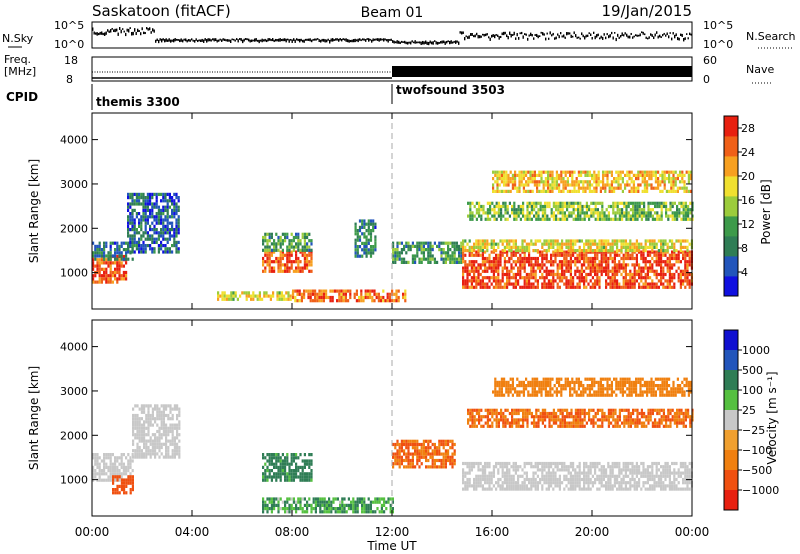 The height and width of the screenshot is (554, 800). Describe the element at coordinates (718, 25) in the screenshot. I see `noise-right-tick-top: 10^5` at that location.